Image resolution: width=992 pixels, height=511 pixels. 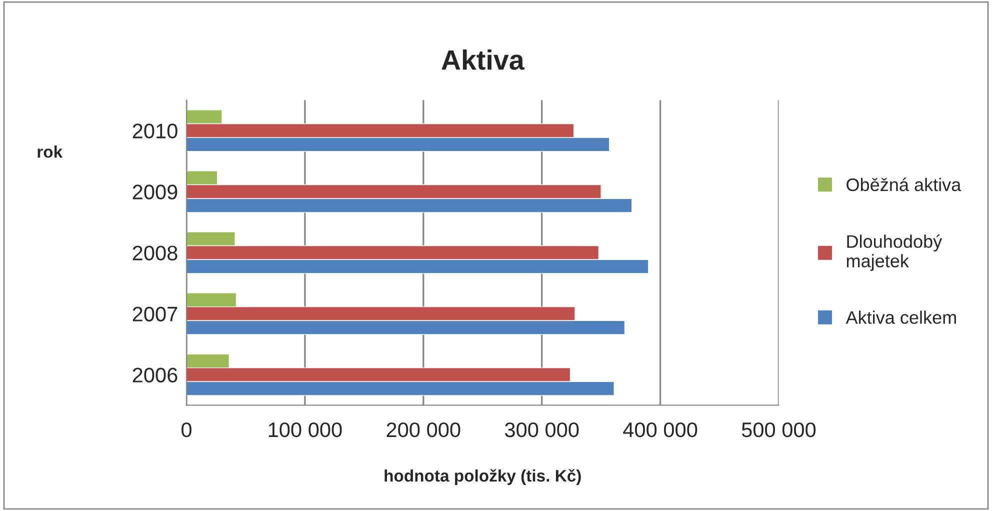 I want to click on y-tick-label: 2007, so click(x=155, y=314).